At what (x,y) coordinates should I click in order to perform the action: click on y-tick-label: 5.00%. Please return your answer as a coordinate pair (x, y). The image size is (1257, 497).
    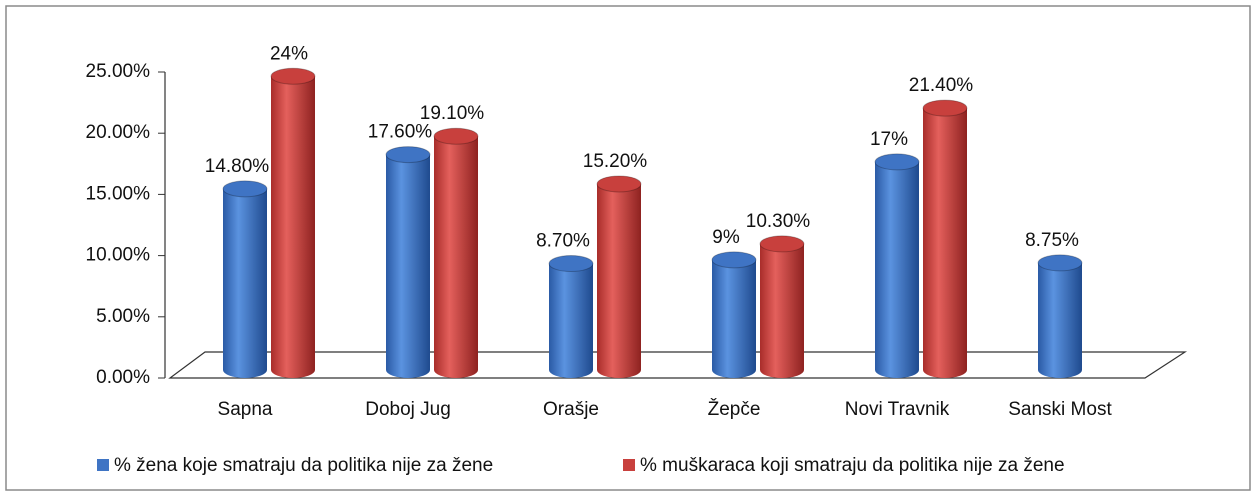
    Looking at the image, I should click on (123, 316).